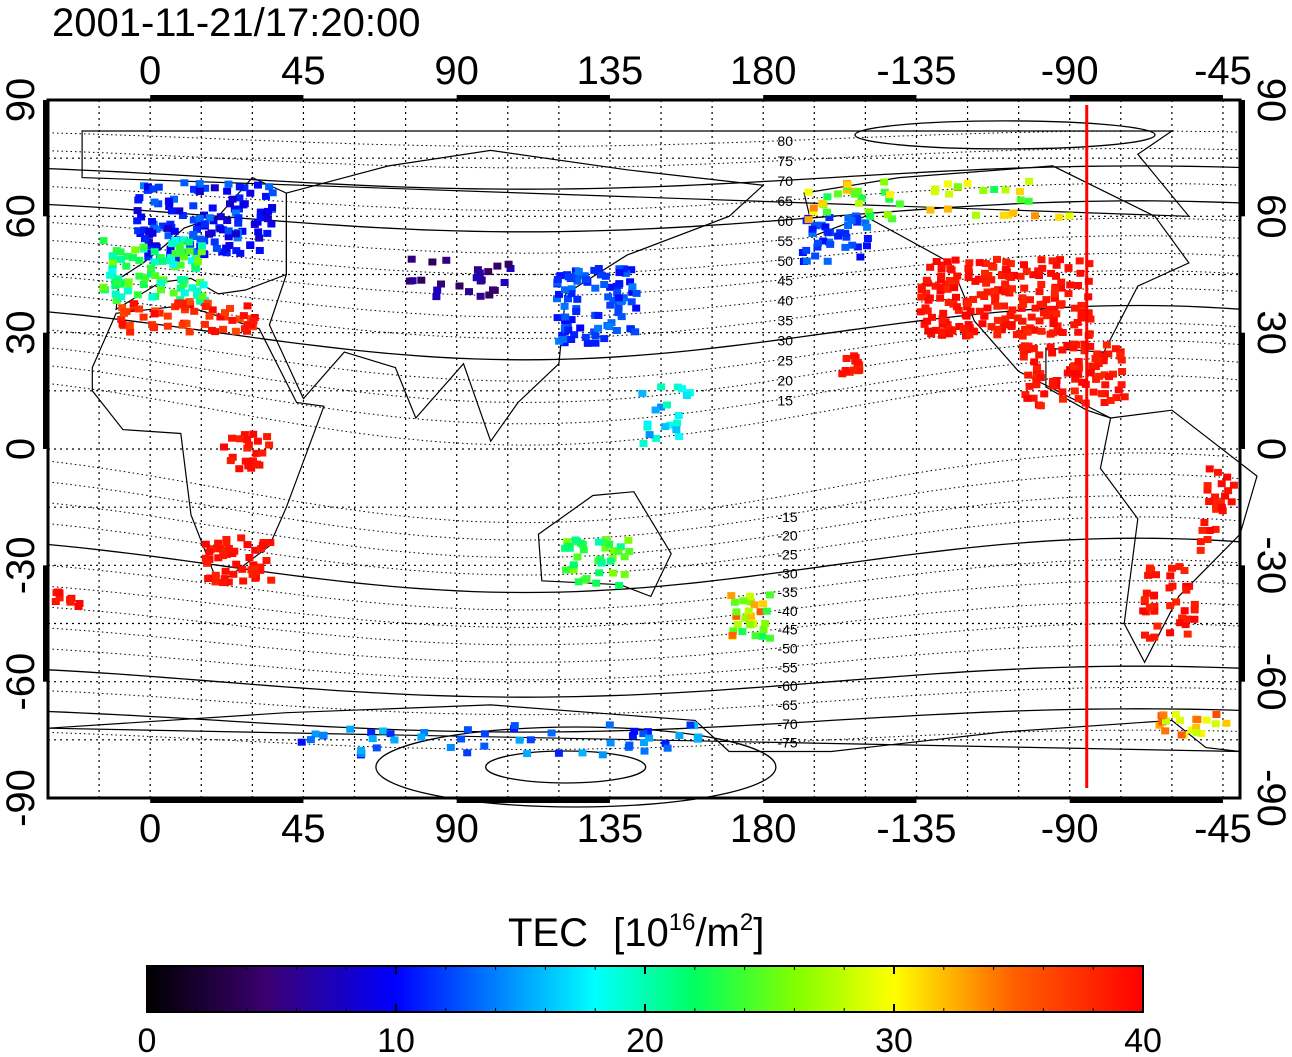  What do you see at coordinates (21, 798) in the screenshot?
I see `left-lat-tick: -90` at bounding box center [21, 798].